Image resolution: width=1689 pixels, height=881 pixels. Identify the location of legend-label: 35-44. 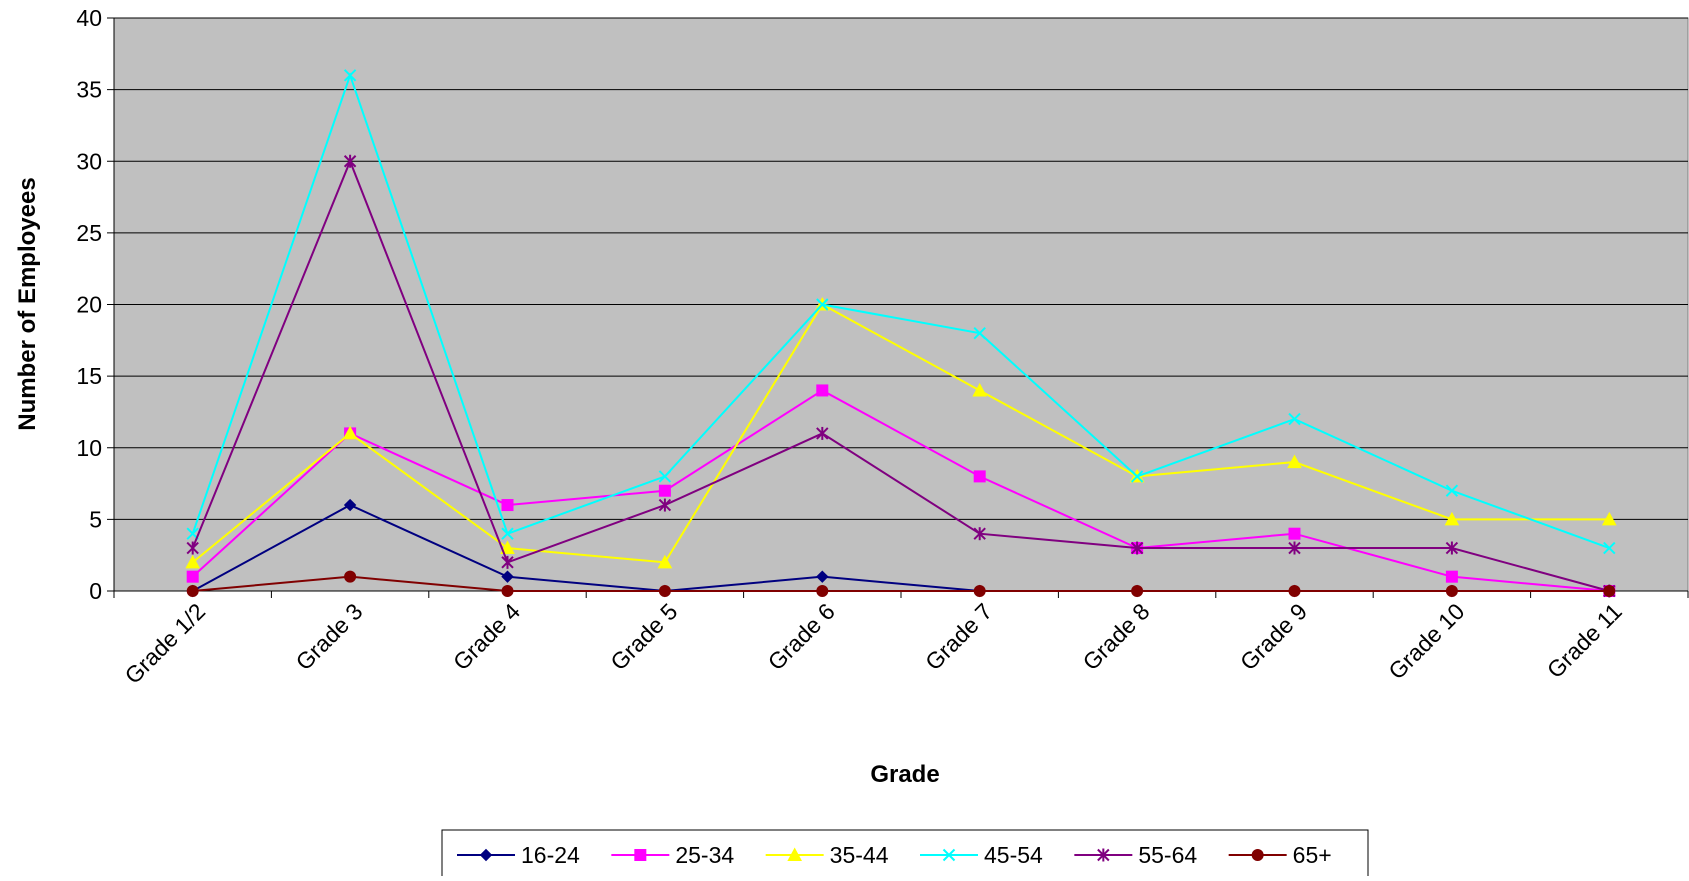
(859, 855).